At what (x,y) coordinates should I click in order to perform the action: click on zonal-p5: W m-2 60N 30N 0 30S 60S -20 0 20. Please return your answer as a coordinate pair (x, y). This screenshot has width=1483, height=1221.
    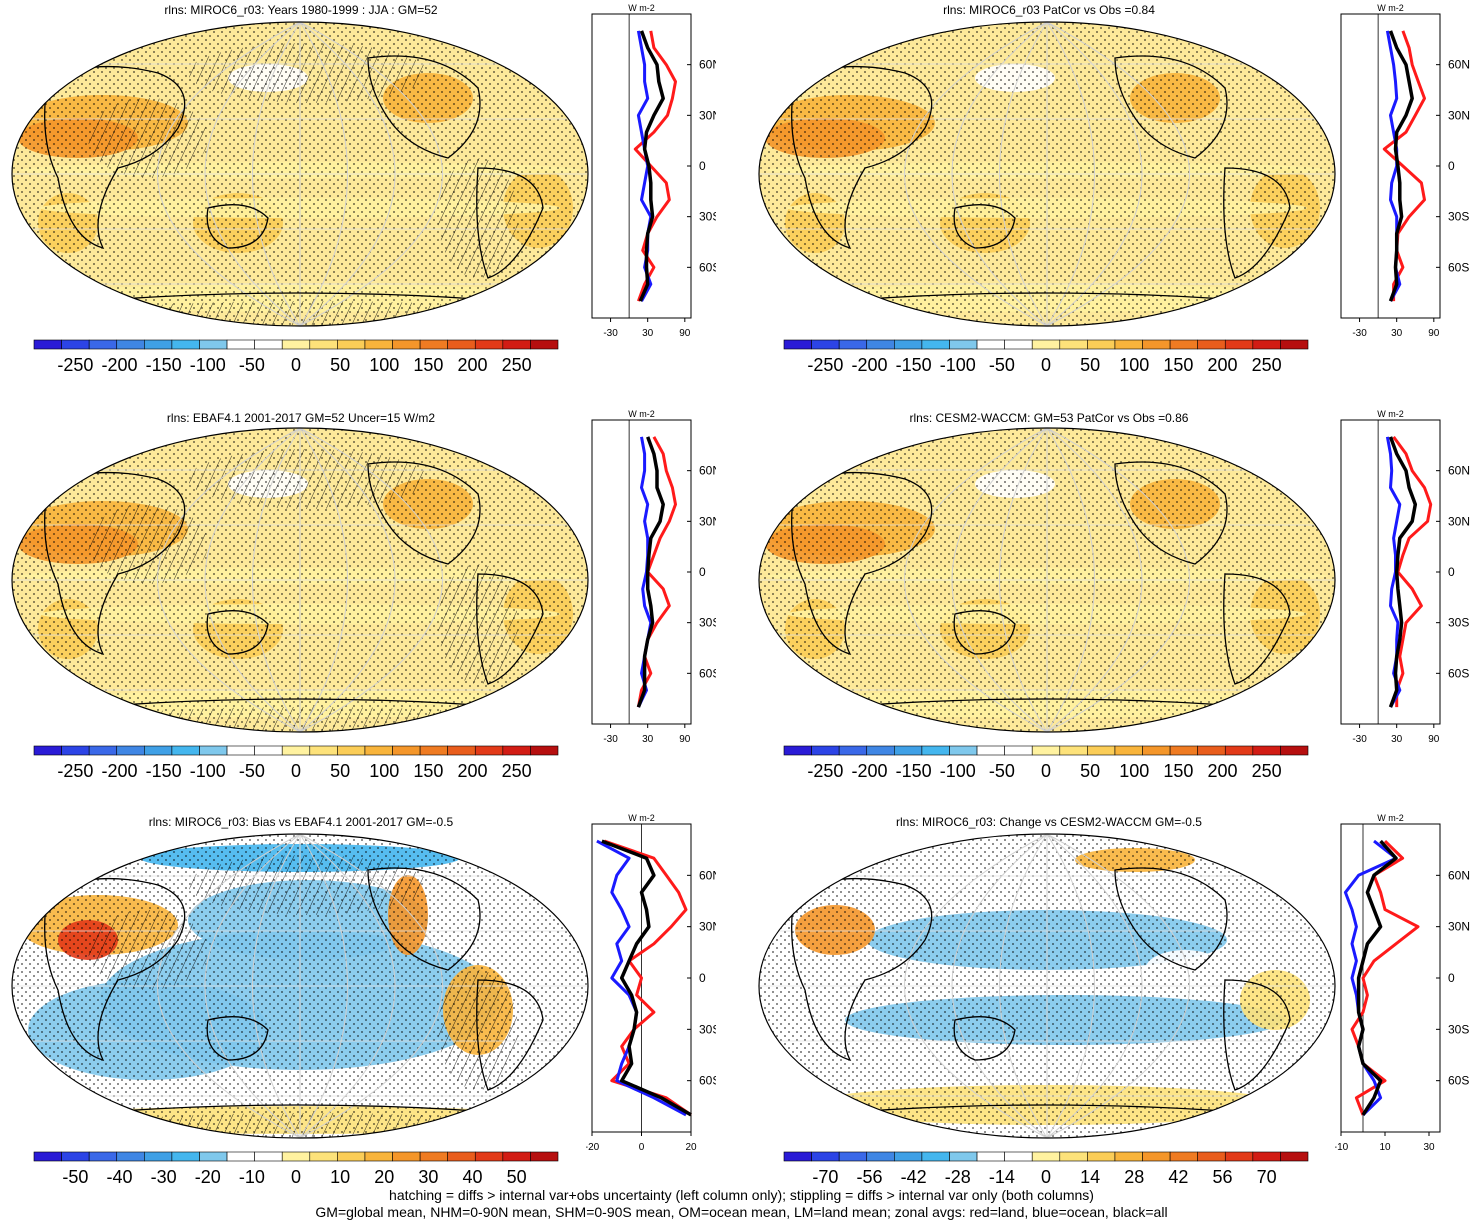
    Looking at the image, I should click on (651, 983).